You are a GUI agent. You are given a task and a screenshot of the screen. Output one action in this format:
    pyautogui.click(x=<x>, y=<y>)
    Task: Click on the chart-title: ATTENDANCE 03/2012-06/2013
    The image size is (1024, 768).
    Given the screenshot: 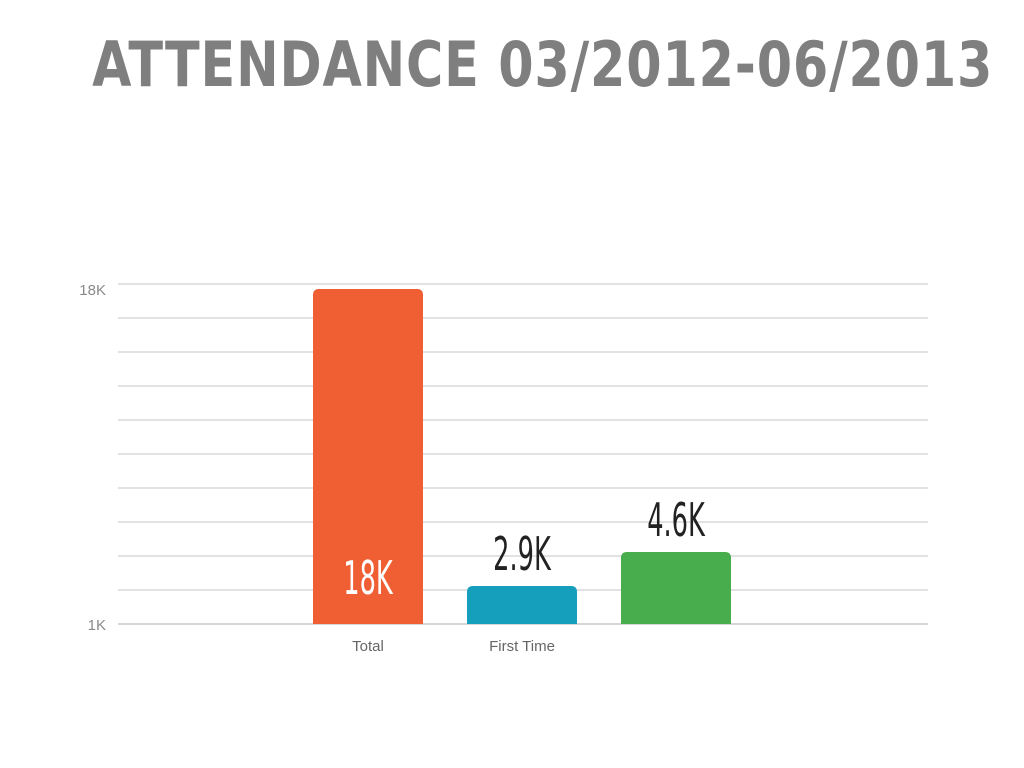 What is the action you would take?
    pyautogui.click(x=543, y=64)
    